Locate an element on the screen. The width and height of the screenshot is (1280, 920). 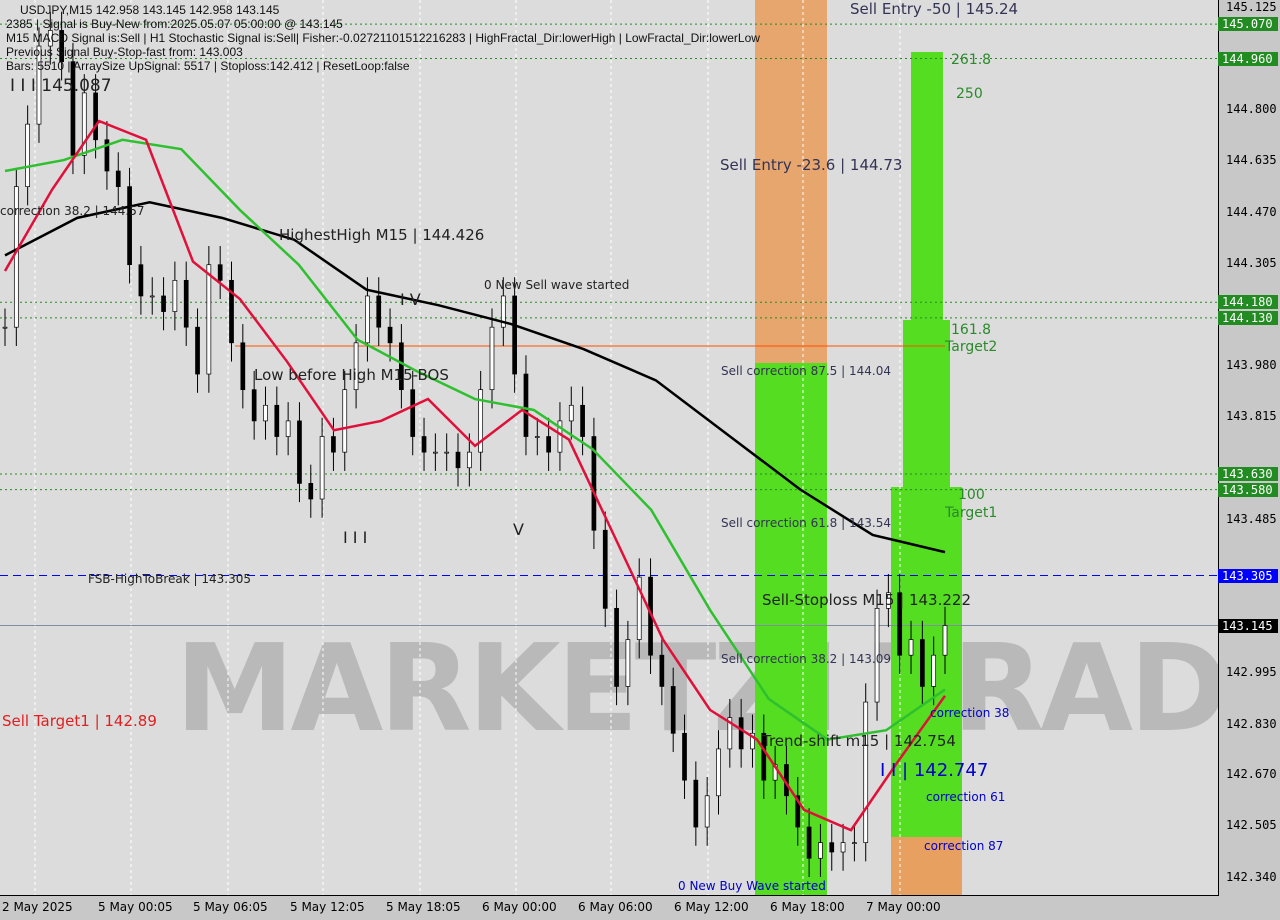
y-tick-label: 142.995 is located at coordinates (1251, 672).